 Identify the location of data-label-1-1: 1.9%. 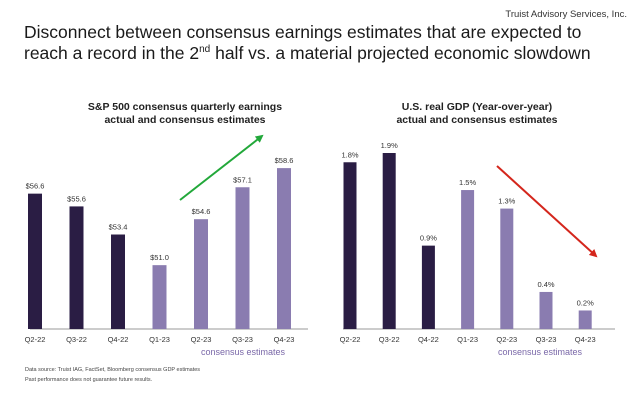
(389, 145).